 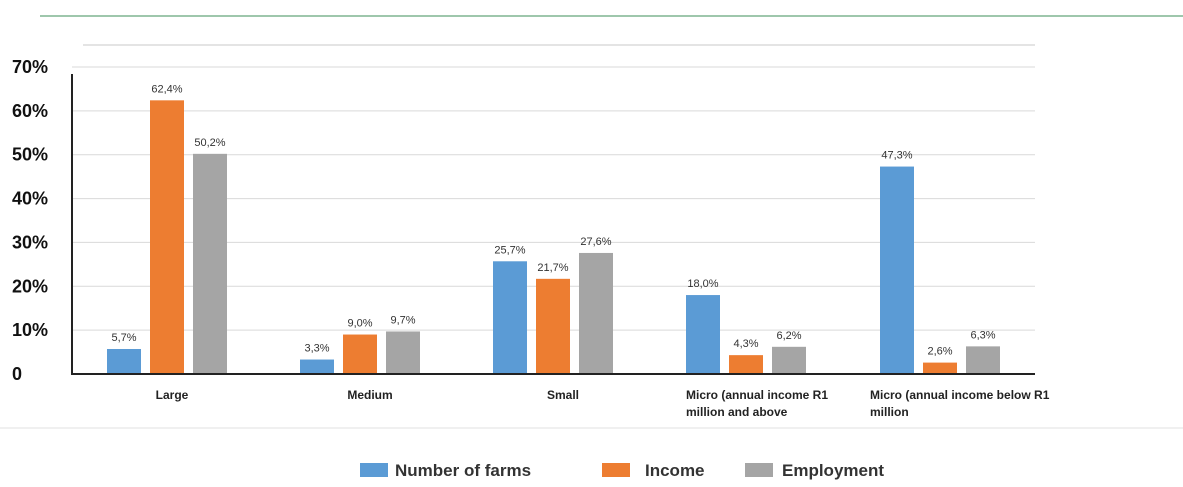 I want to click on legend-label: Income, so click(x=675, y=470).